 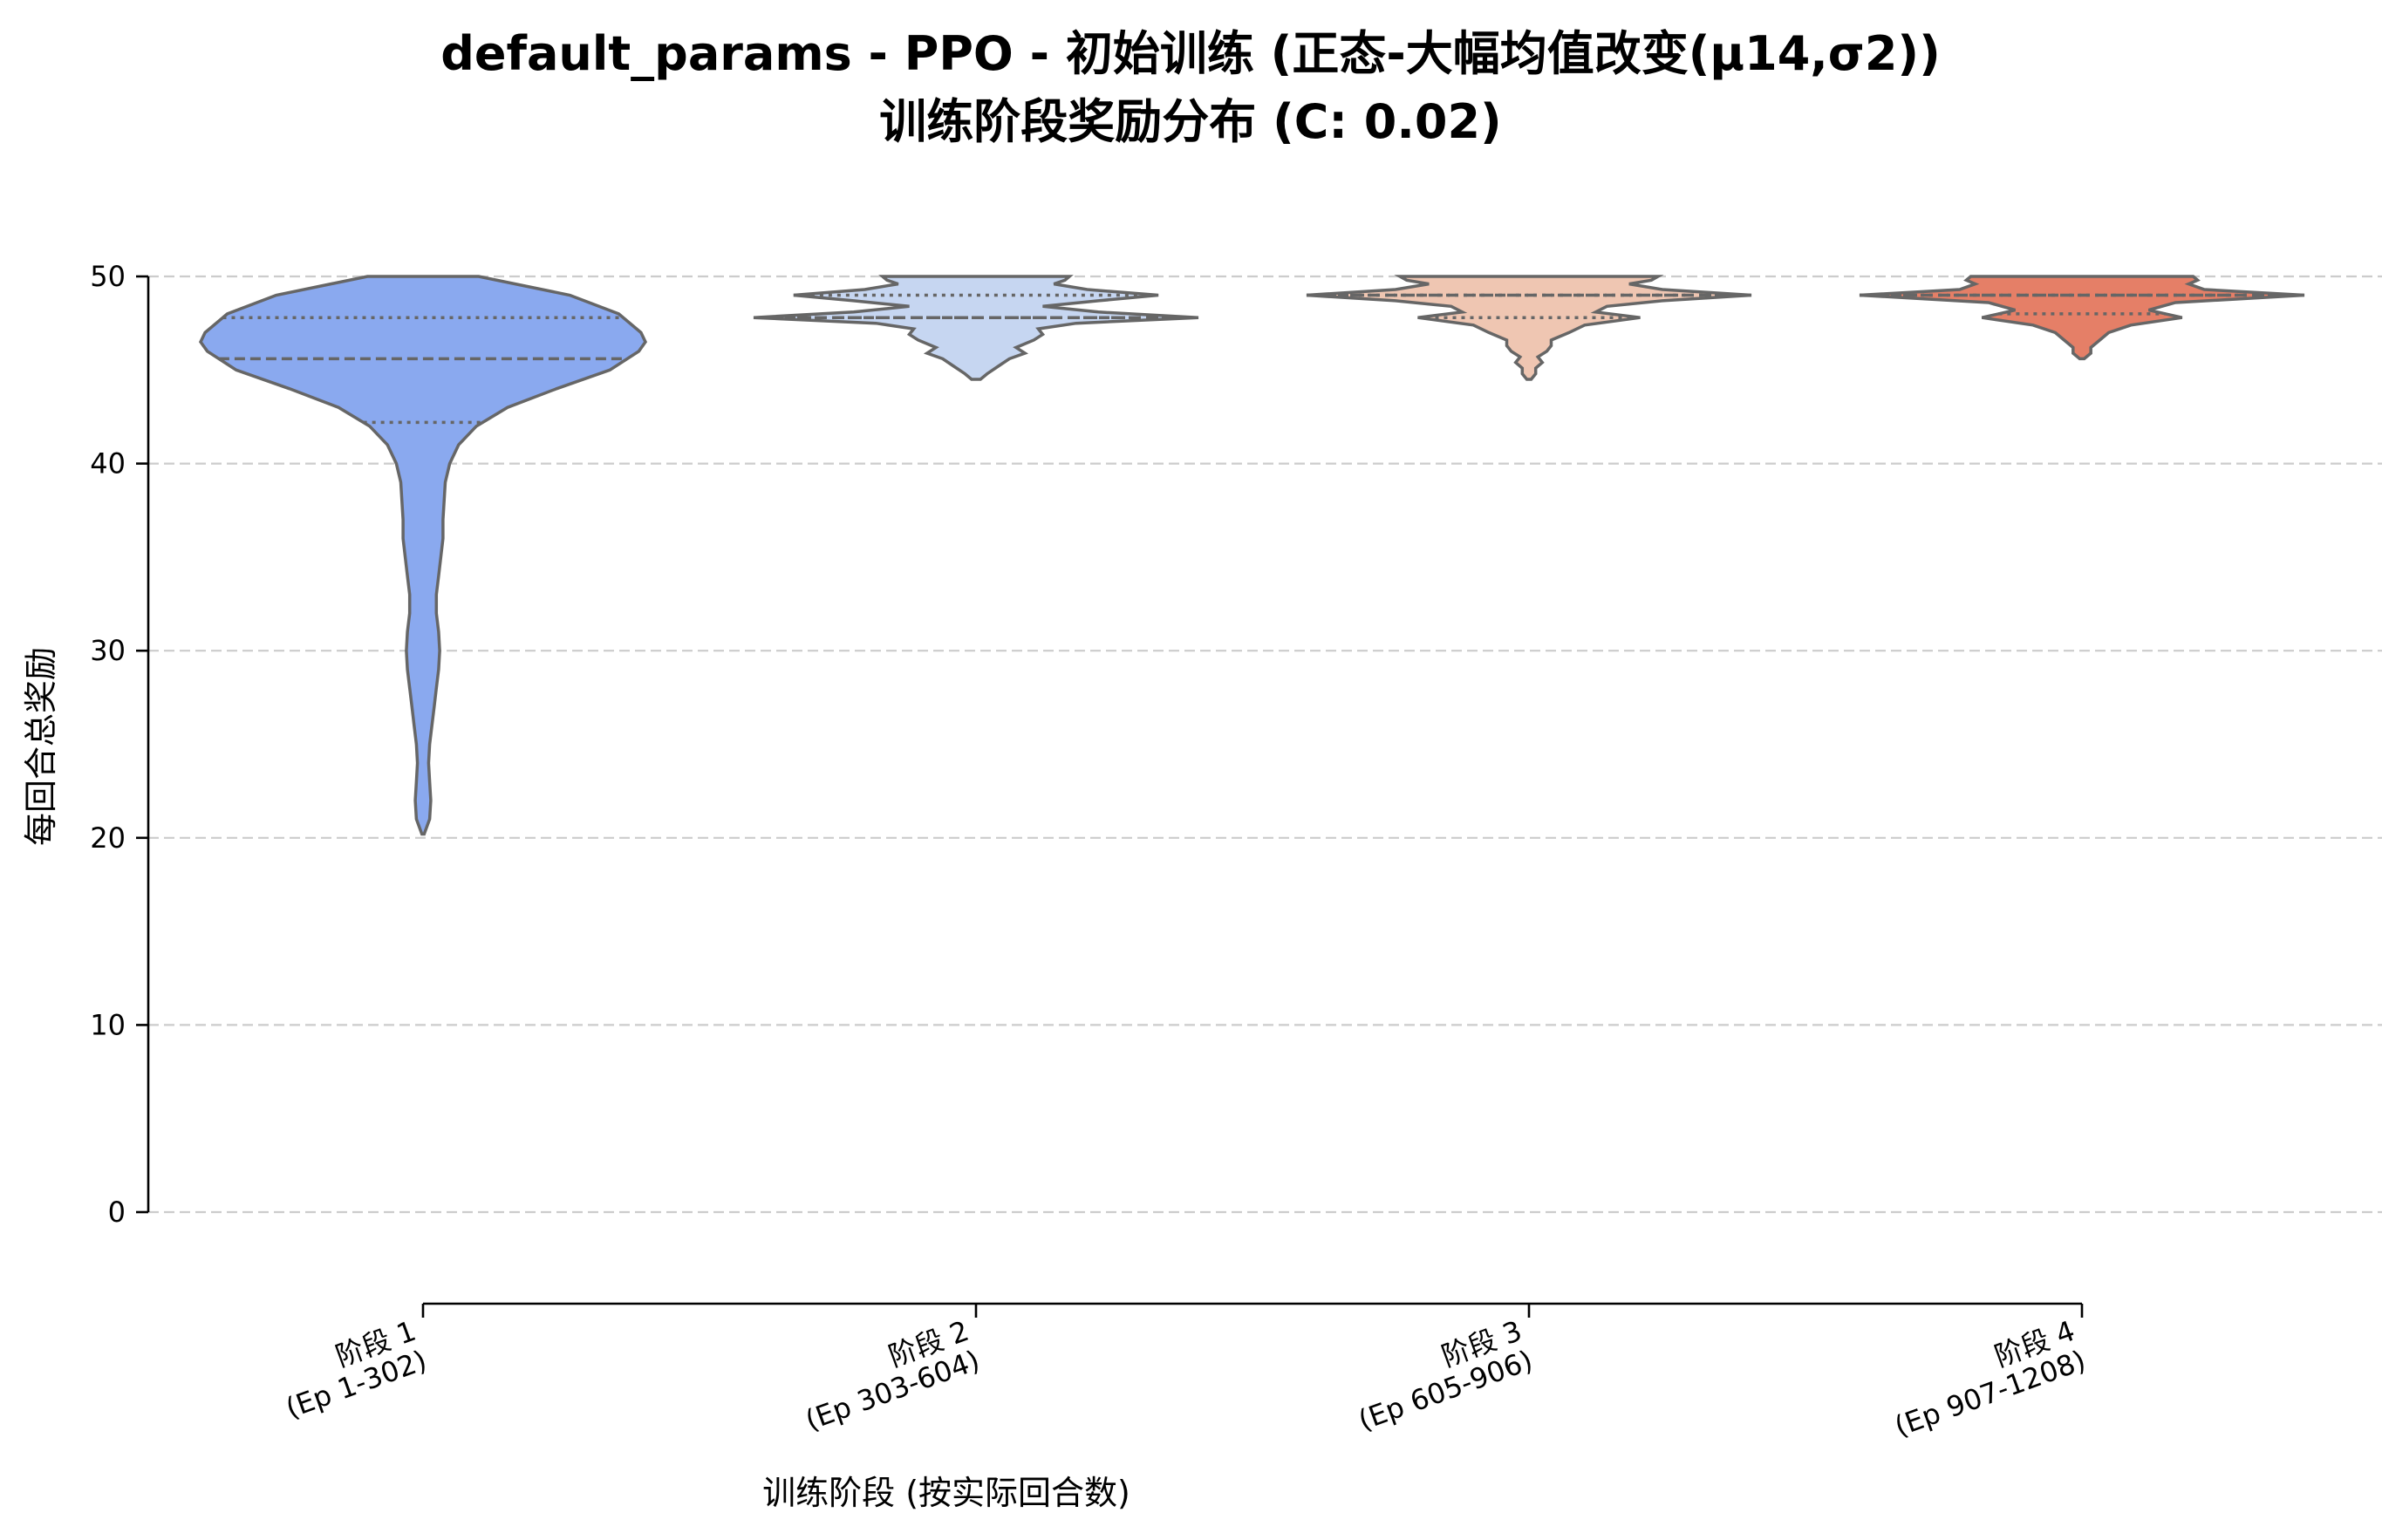 I want to click on y-tick-label: 20, so click(x=108, y=838).